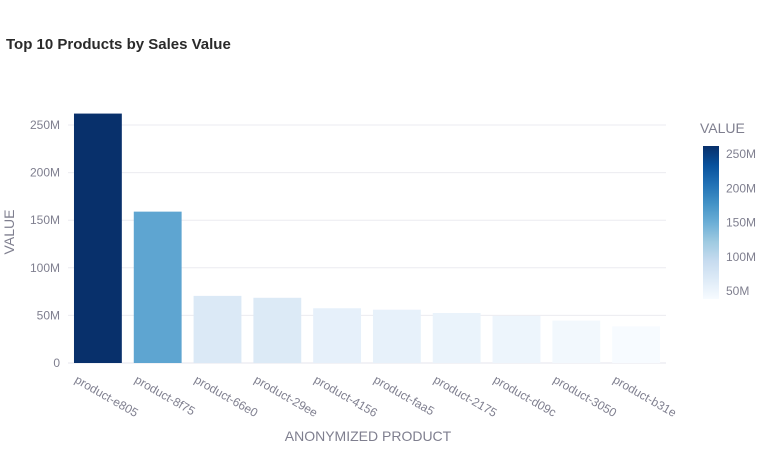 Image resolution: width=778 pixels, height=450 pixels. What do you see at coordinates (636, 344) in the screenshot?
I see `bar-product-b31e` at bounding box center [636, 344].